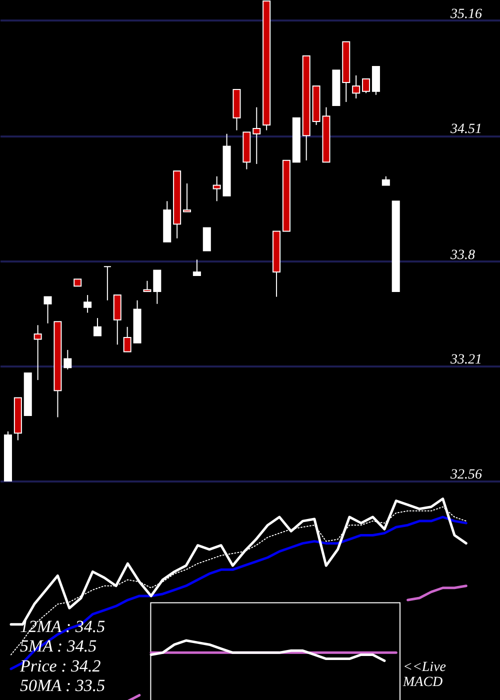 This screenshot has width=500, height=700. Describe the element at coordinates (466, 475) in the screenshot. I see `y-tick-label: 32.56` at that location.